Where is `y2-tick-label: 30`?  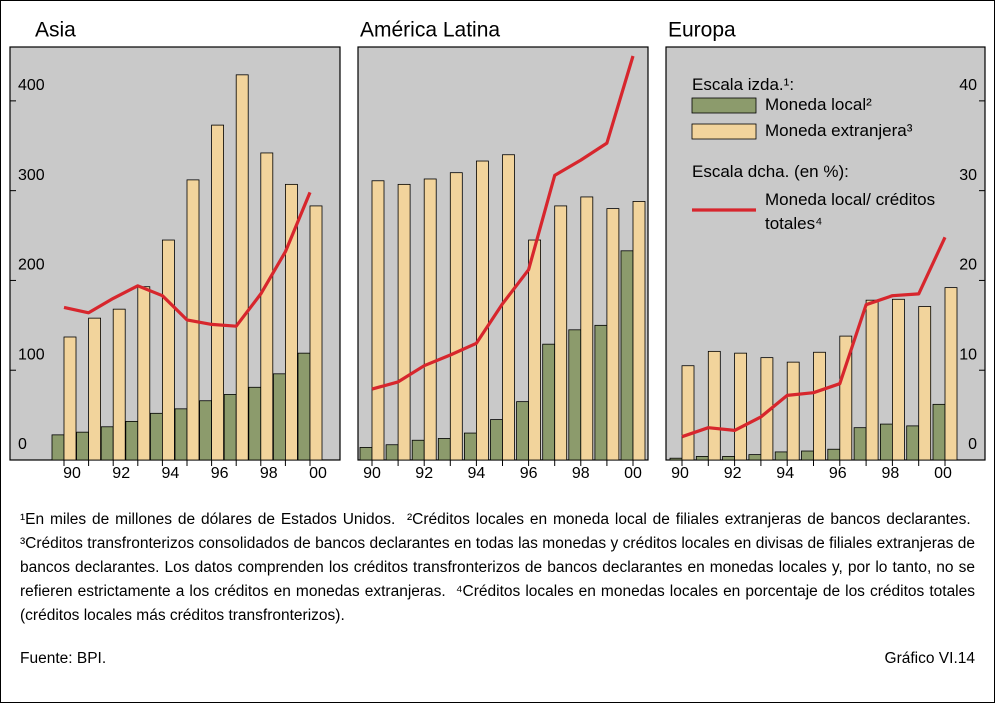 y2-tick-label: 30 is located at coordinates (968, 175).